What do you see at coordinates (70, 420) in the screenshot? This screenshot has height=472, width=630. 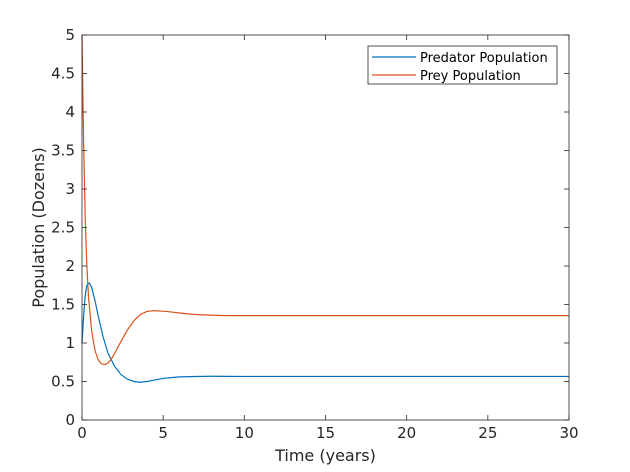 I see `y-tick-label: 0` at bounding box center [70, 420].